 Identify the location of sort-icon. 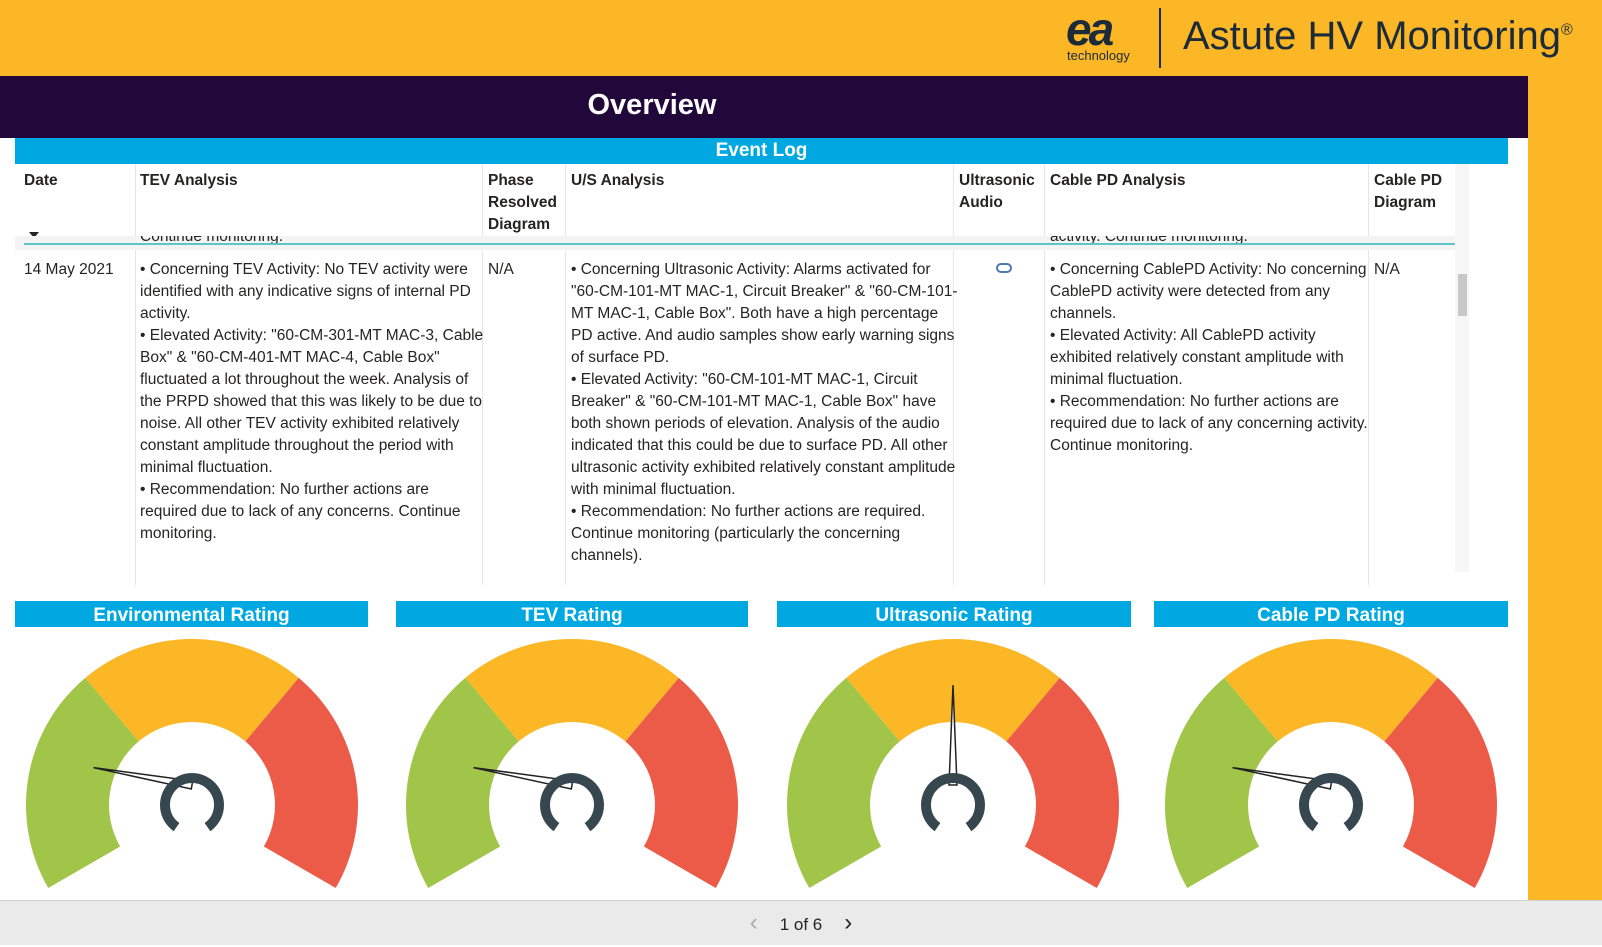
(34, 235).